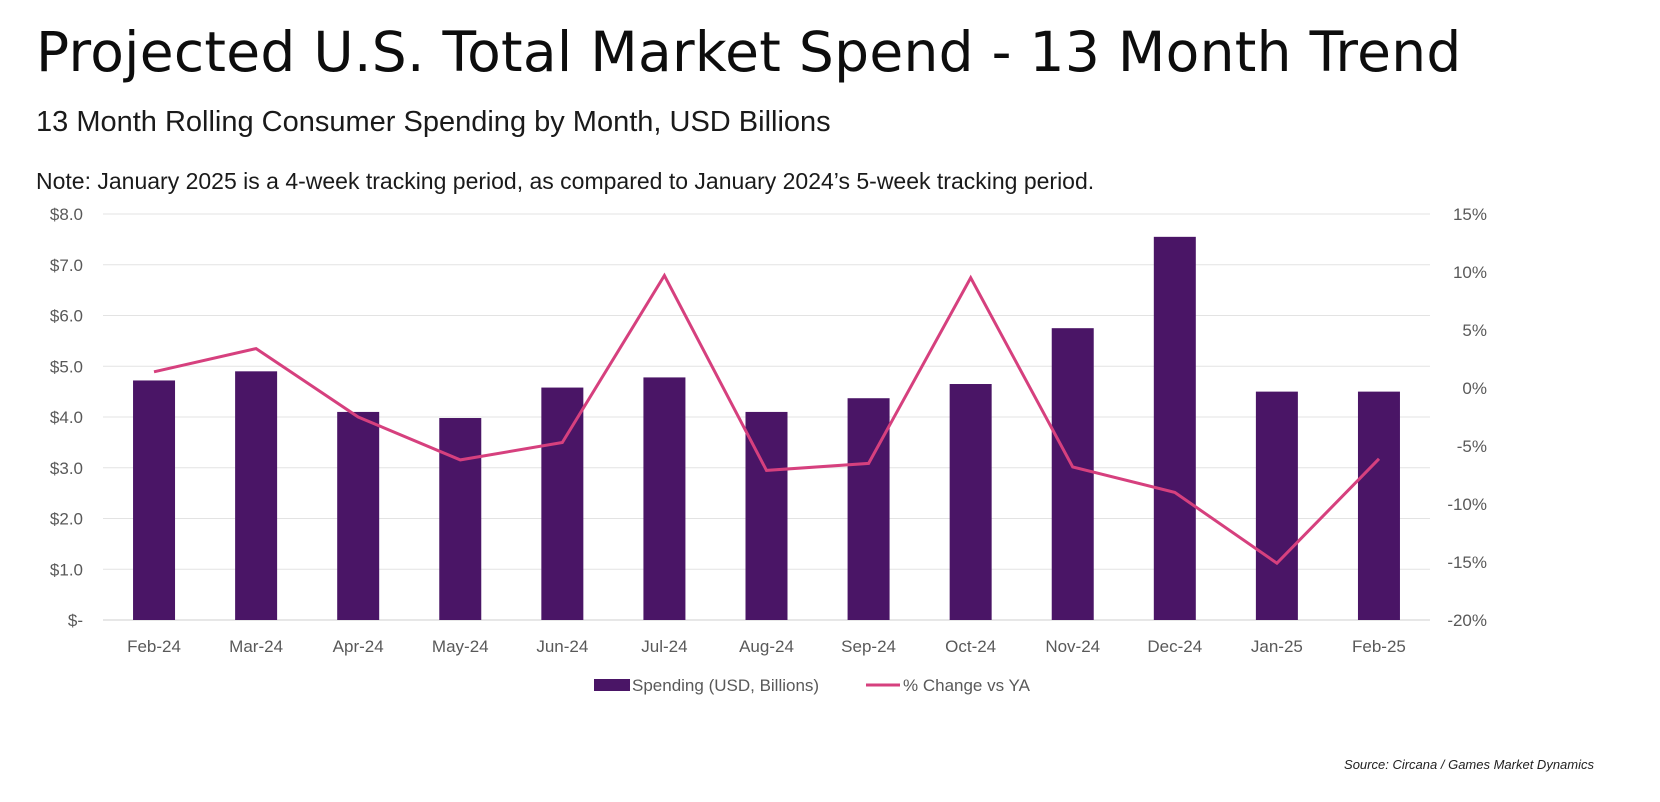  What do you see at coordinates (66, 569) in the screenshot?
I see `y-left-tick-label: $1.0` at bounding box center [66, 569].